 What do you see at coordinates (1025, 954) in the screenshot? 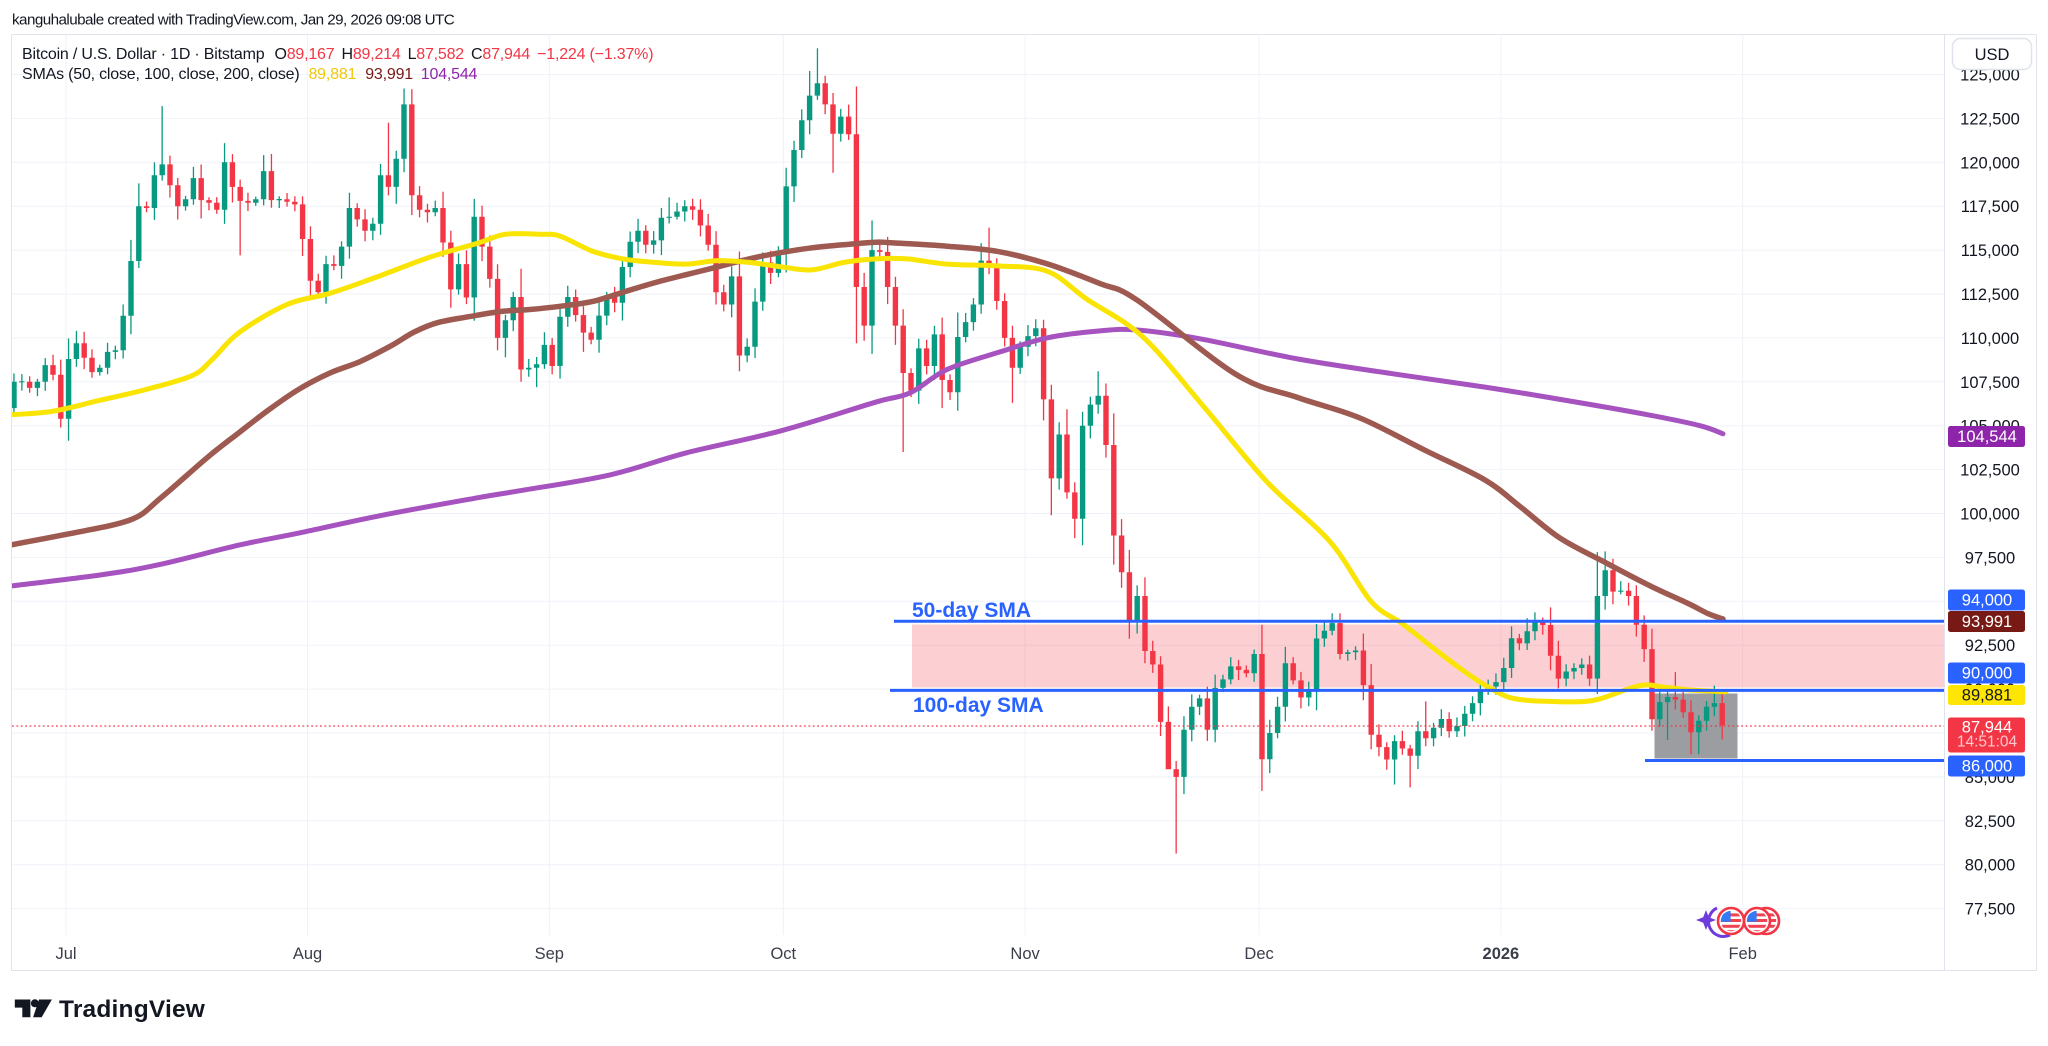
I see `svg-text: Nov` at bounding box center [1025, 954].